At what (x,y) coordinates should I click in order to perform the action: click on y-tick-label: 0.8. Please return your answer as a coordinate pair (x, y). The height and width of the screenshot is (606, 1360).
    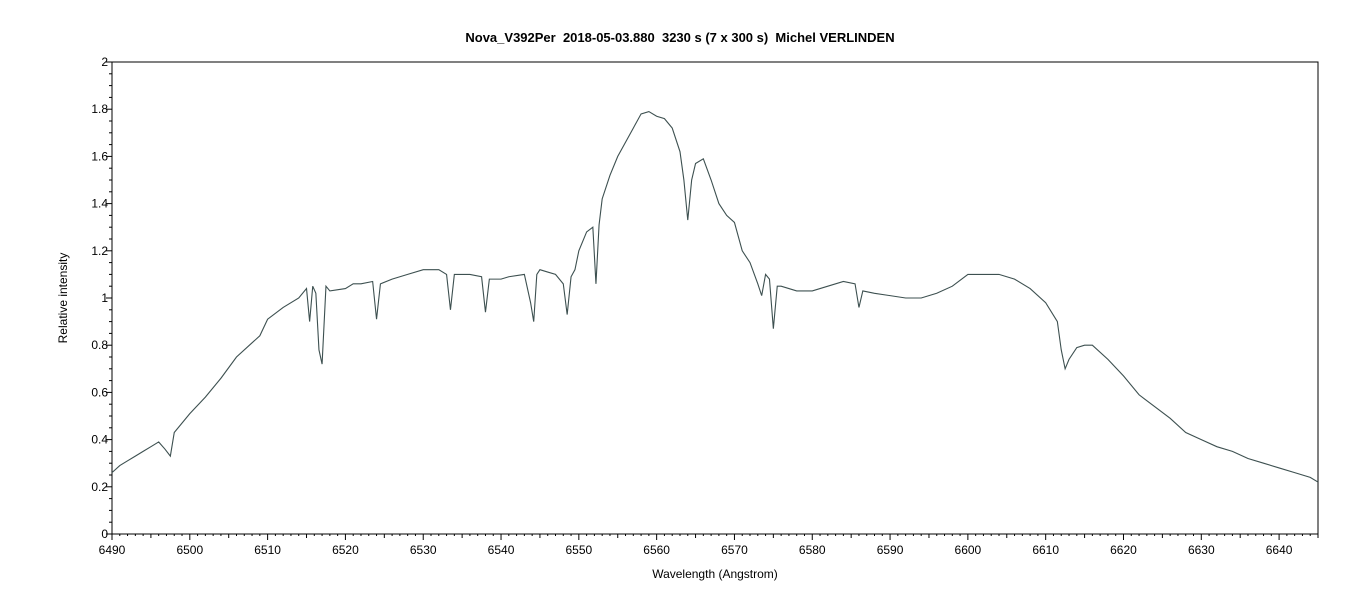
    Looking at the image, I should click on (99, 345).